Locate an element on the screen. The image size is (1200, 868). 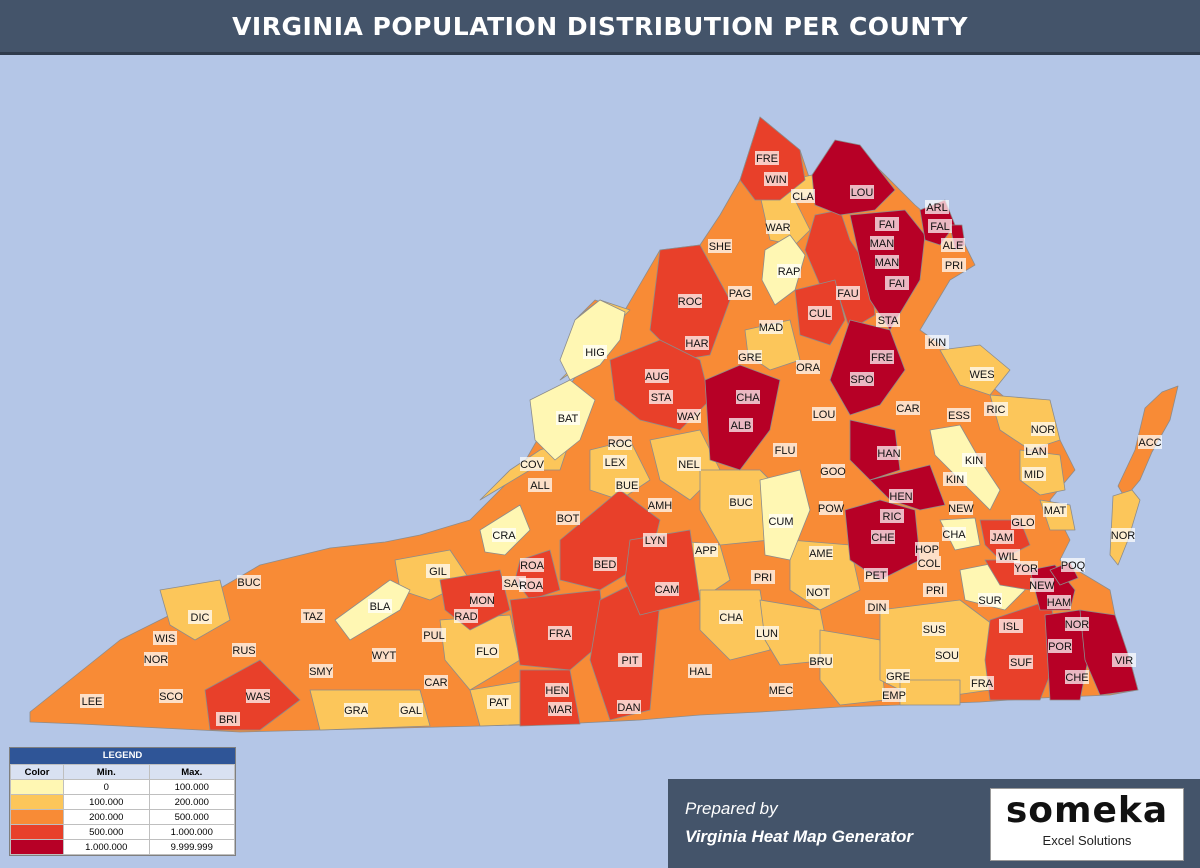
county-label-rus: RUS is located at coordinates (244, 650).